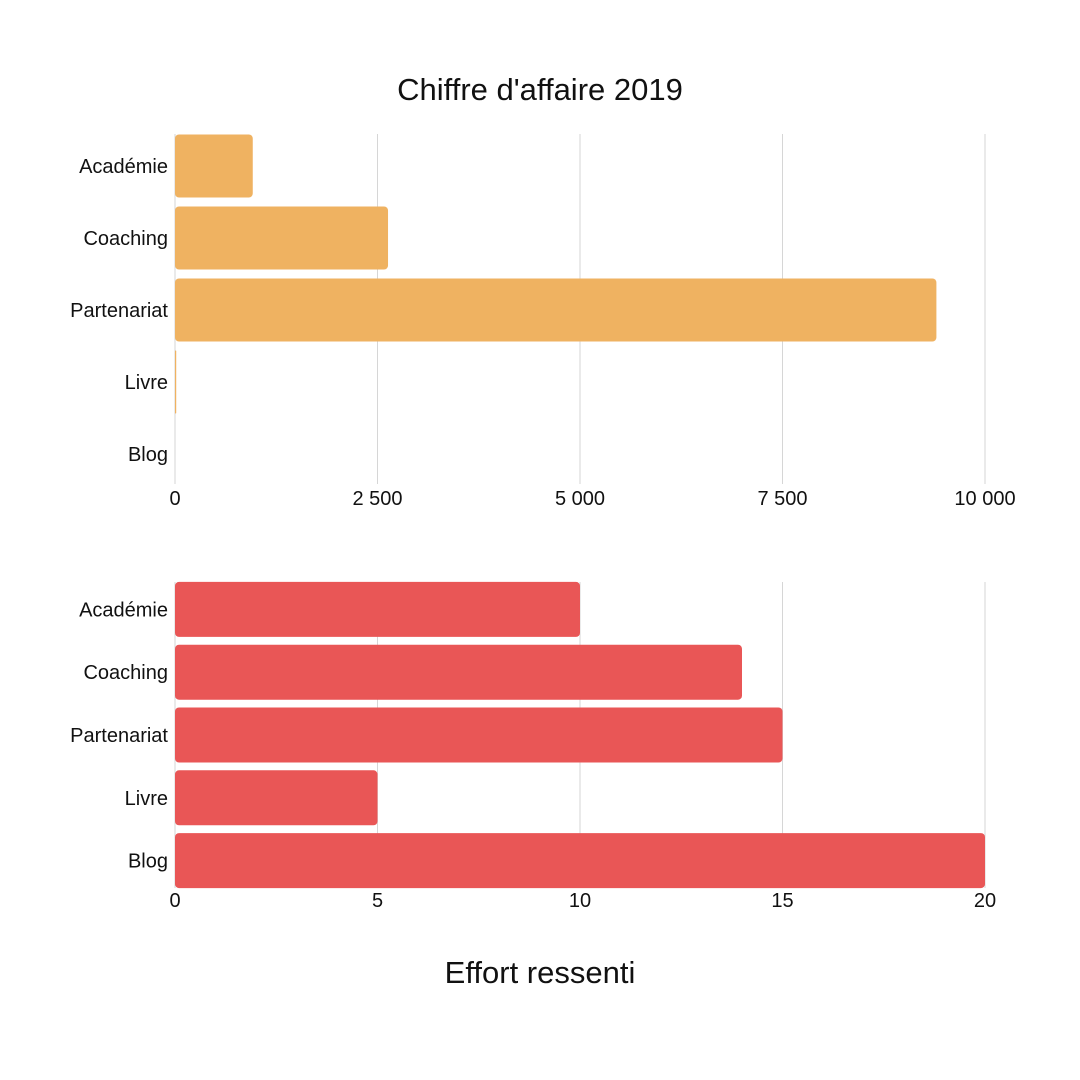  What do you see at coordinates (580, 861) in the screenshot?
I see `bar-blog` at bounding box center [580, 861].